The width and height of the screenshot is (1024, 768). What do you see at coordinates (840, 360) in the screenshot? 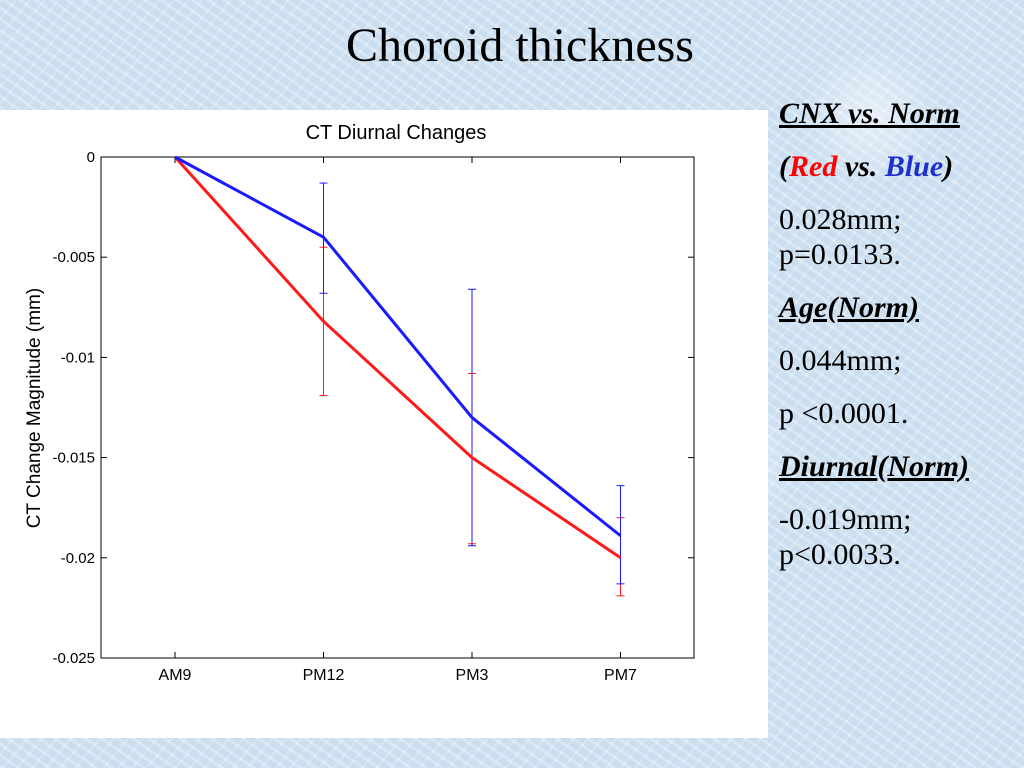
I see `age-value: 0.044mm;` at bounding box center [840, 360].